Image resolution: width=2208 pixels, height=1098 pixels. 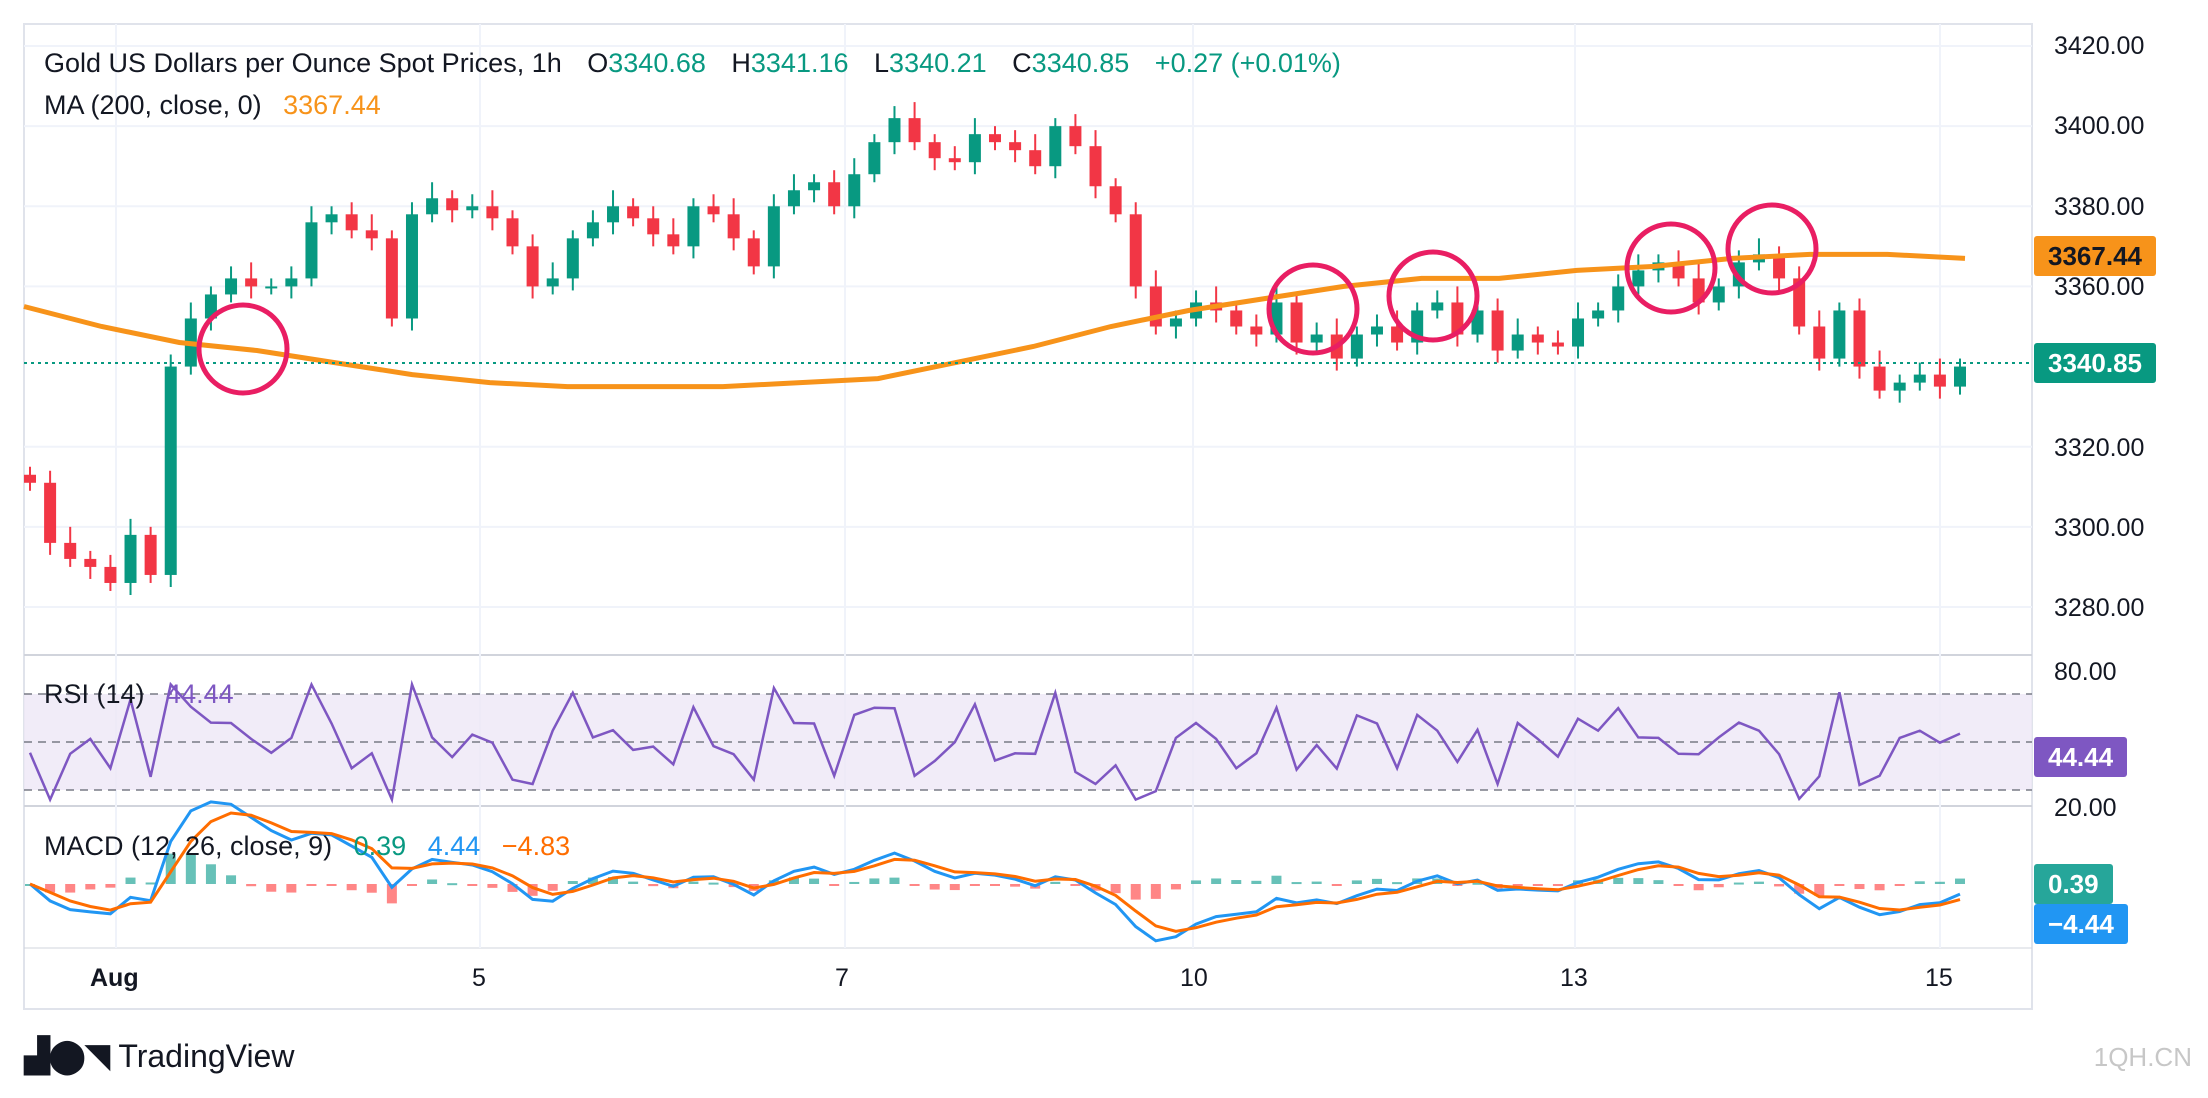 What do you see at coordinates (1194, 978) in the screenshot?
I see `time-tick: 10` at bounding box center [1194, 978].